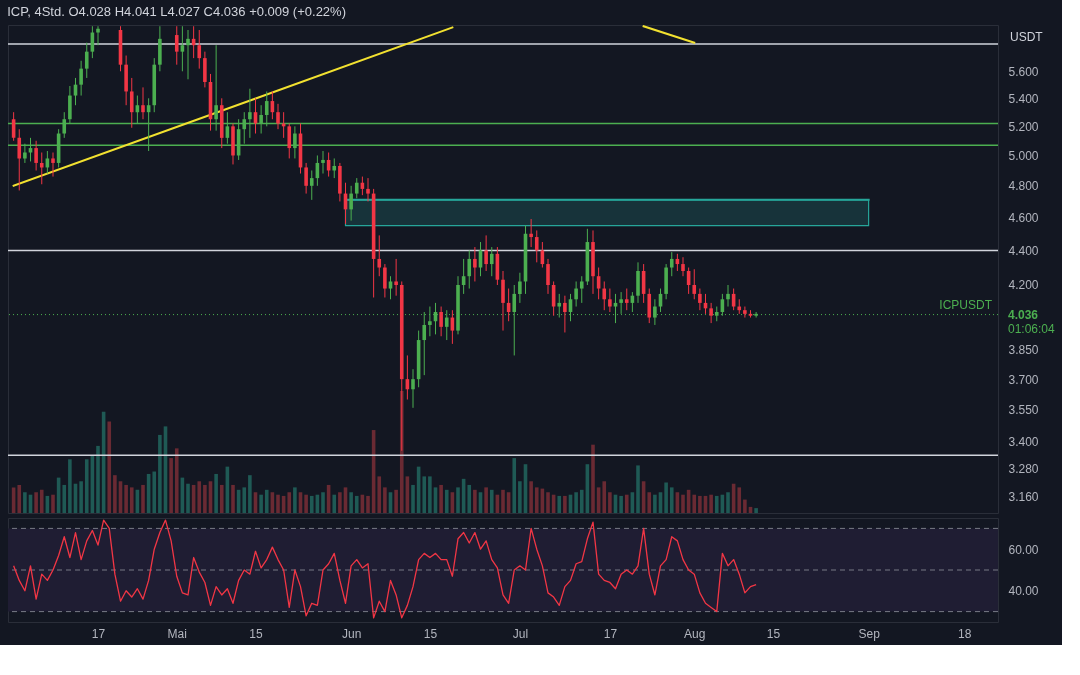 The width and height of the screenshot is (1080, 675). I want to click on y-tick-label: 5.000, so click(1023, 155).